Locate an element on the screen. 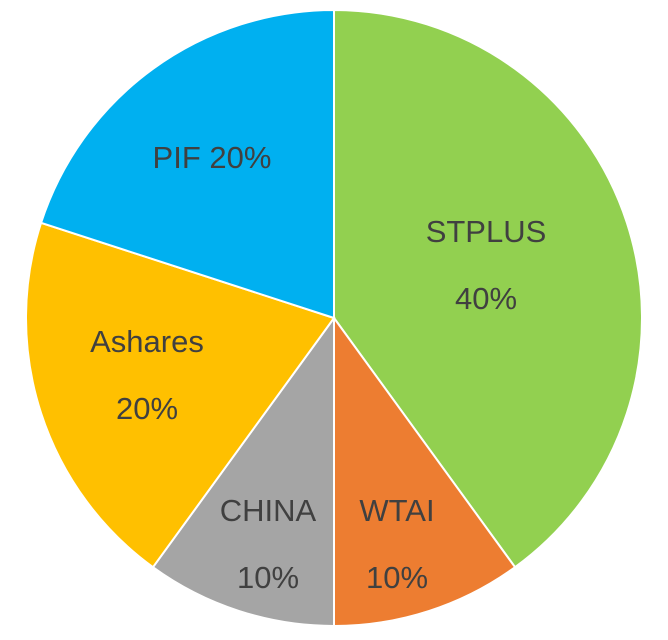 This screenshot has height=640, width=668. slice-china is located at coordinates (243, 471).